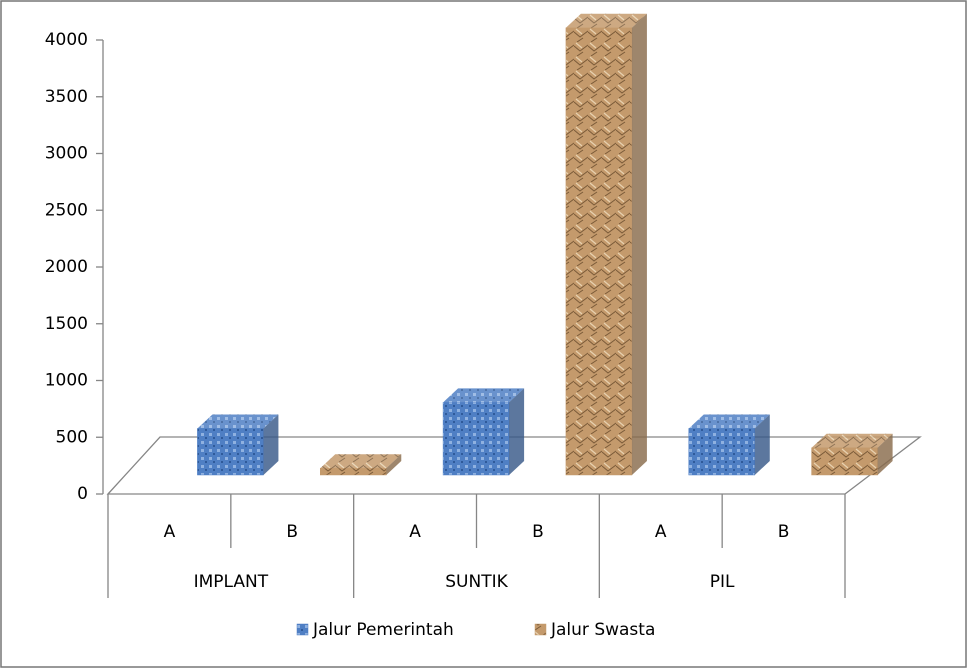 The height and width of the screenshot is (668, 967). I want to click on y-tick-label: 1500, so click(66, 324).